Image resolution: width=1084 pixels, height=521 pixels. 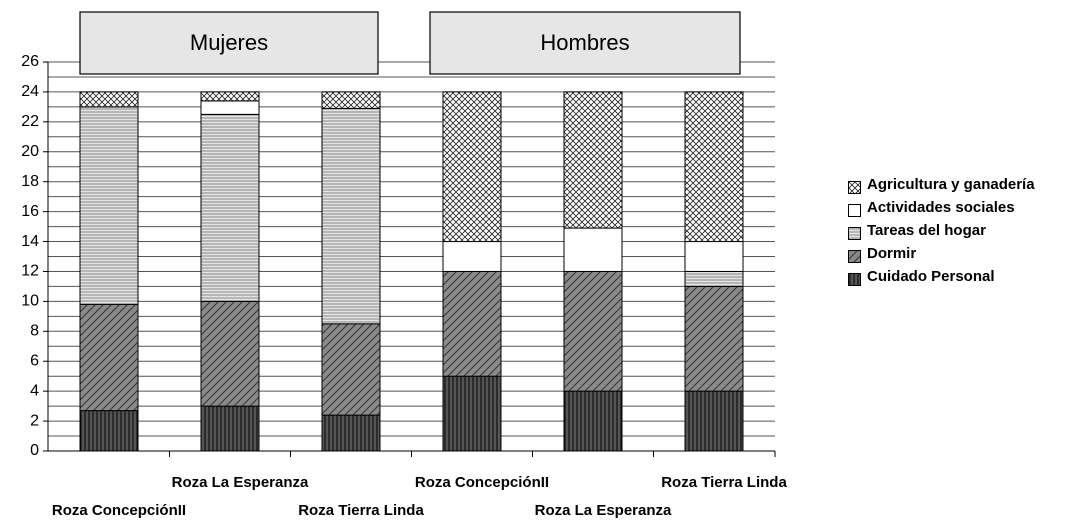 What do you see at coordinates (30, 181) in the screenshot?
I see `y-tick-label: 18` at bounding box center [30, 181].